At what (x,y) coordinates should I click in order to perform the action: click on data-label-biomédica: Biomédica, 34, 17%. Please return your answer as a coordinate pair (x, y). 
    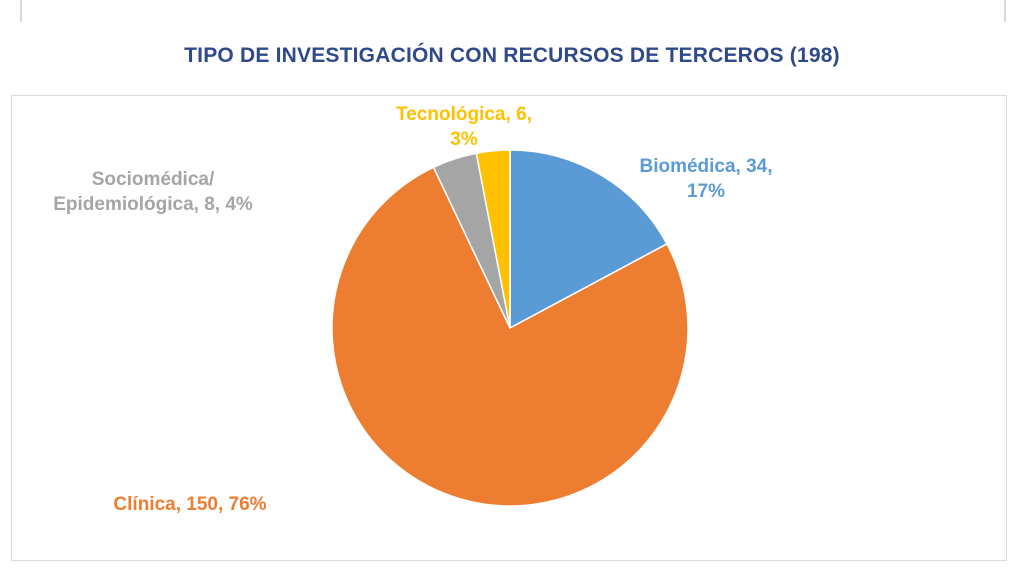
    Looking at the image, I should click on (705, 179).